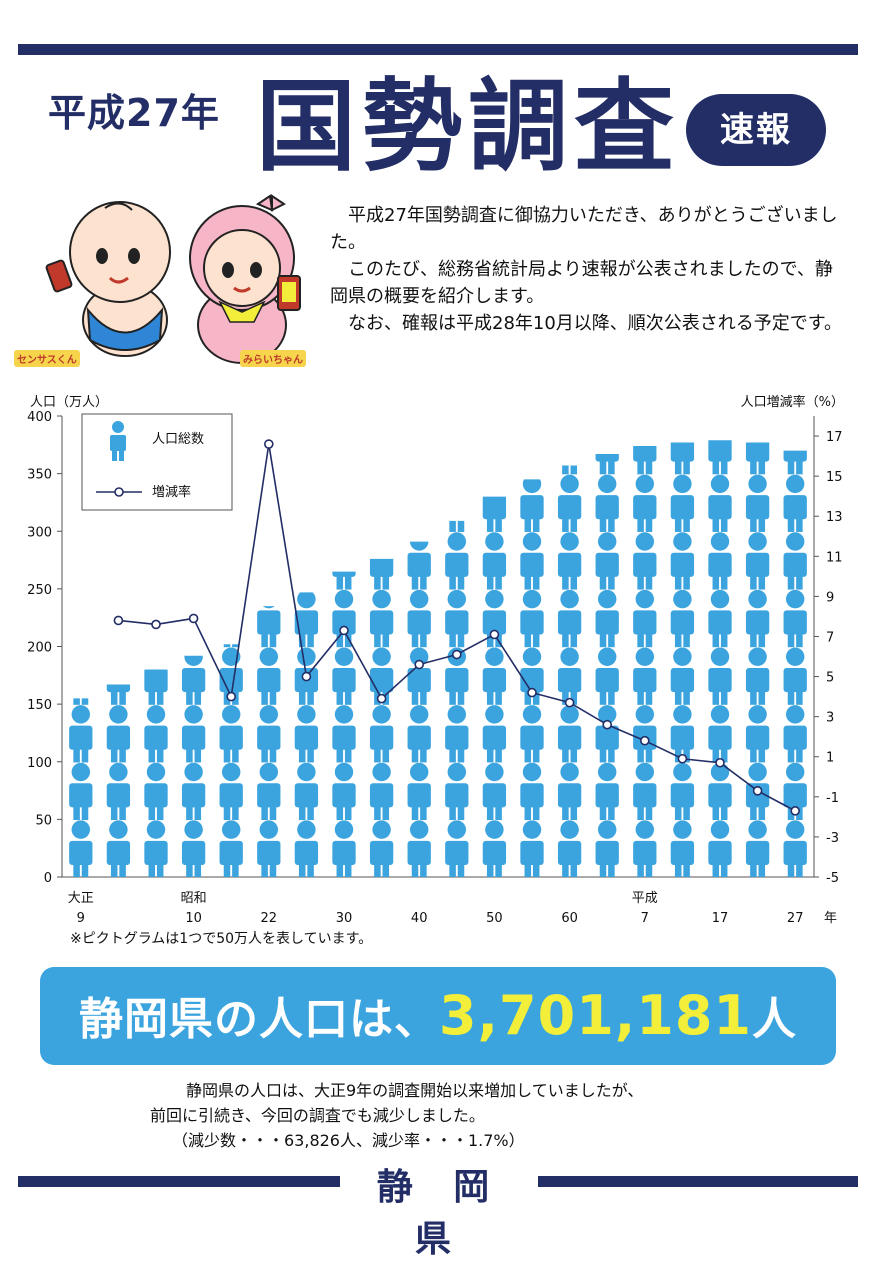  What do you see at coordinates (269, 918) in the screenshot?
I see `x-tick-label: 22` at bounding box center [269, 918].